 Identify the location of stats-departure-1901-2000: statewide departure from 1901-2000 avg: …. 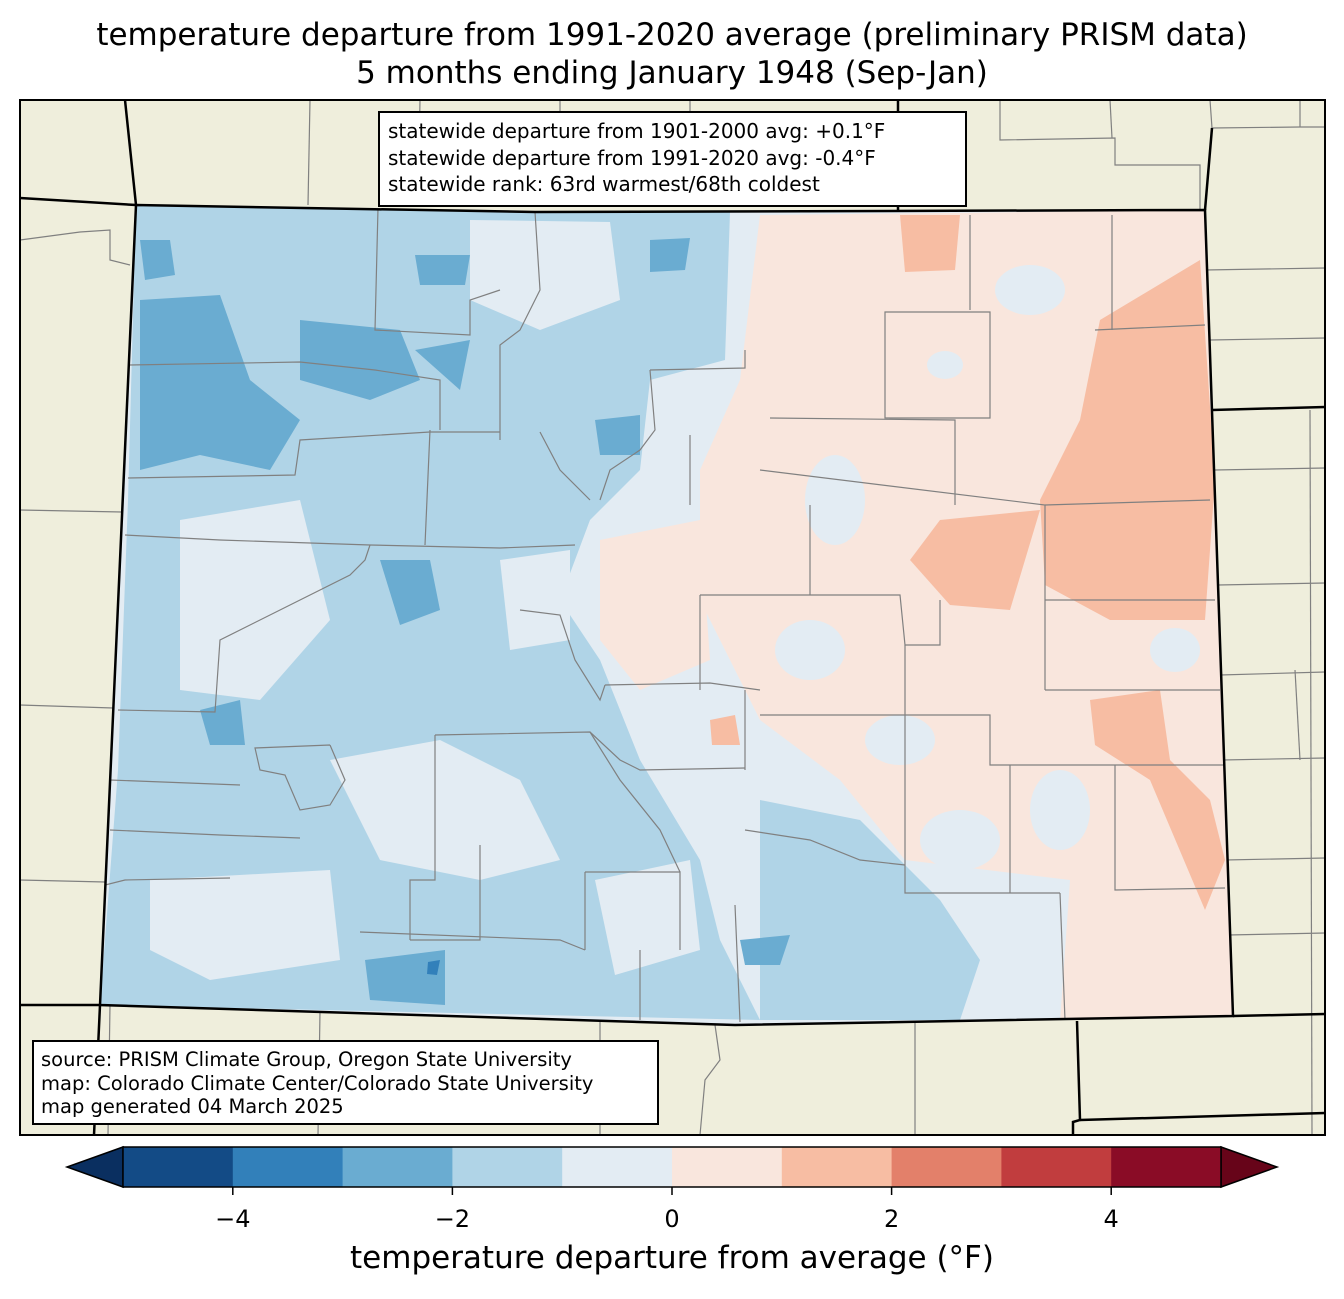
(637, 131).